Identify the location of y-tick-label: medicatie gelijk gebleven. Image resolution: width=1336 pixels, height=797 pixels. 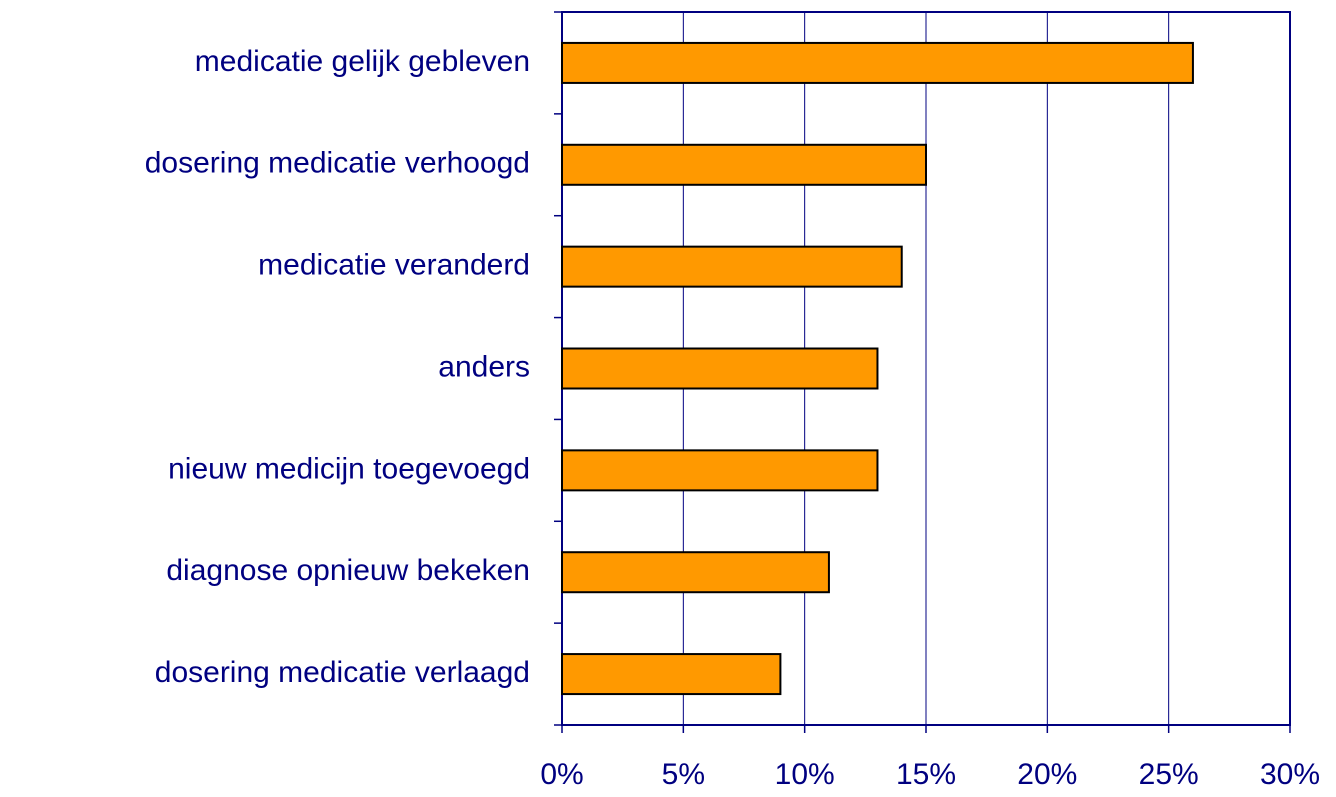
(362, 61).